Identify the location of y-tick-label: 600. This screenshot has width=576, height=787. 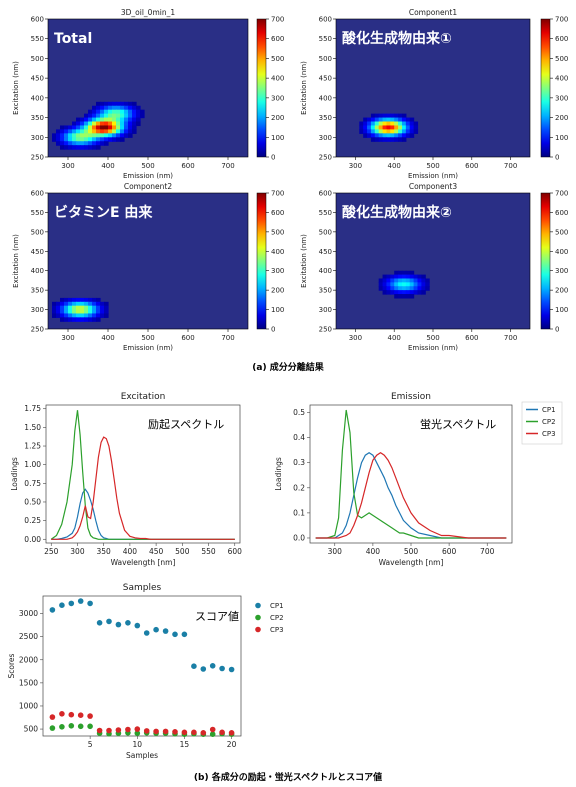
(325, 20).